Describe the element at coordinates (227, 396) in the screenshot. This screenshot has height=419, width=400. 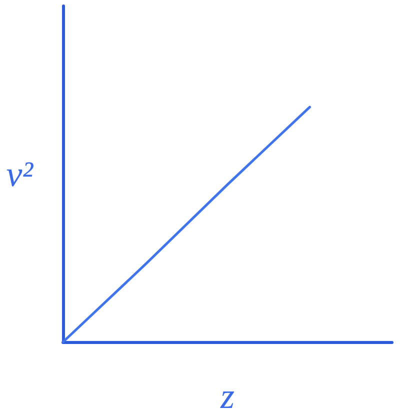
I see `x-axis-title: z` at that location.